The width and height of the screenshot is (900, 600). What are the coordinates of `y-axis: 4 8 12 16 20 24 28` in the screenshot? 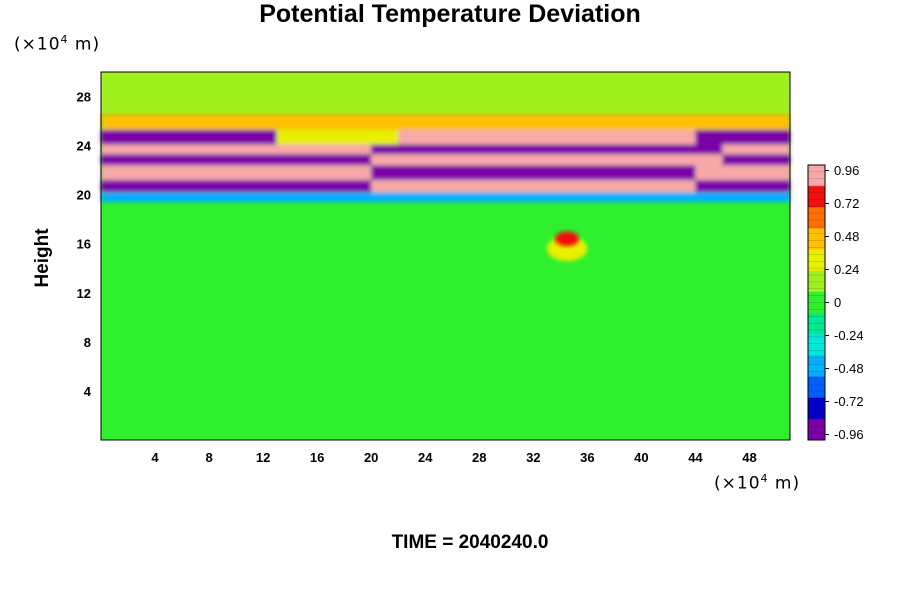 It's located at (84, 244).